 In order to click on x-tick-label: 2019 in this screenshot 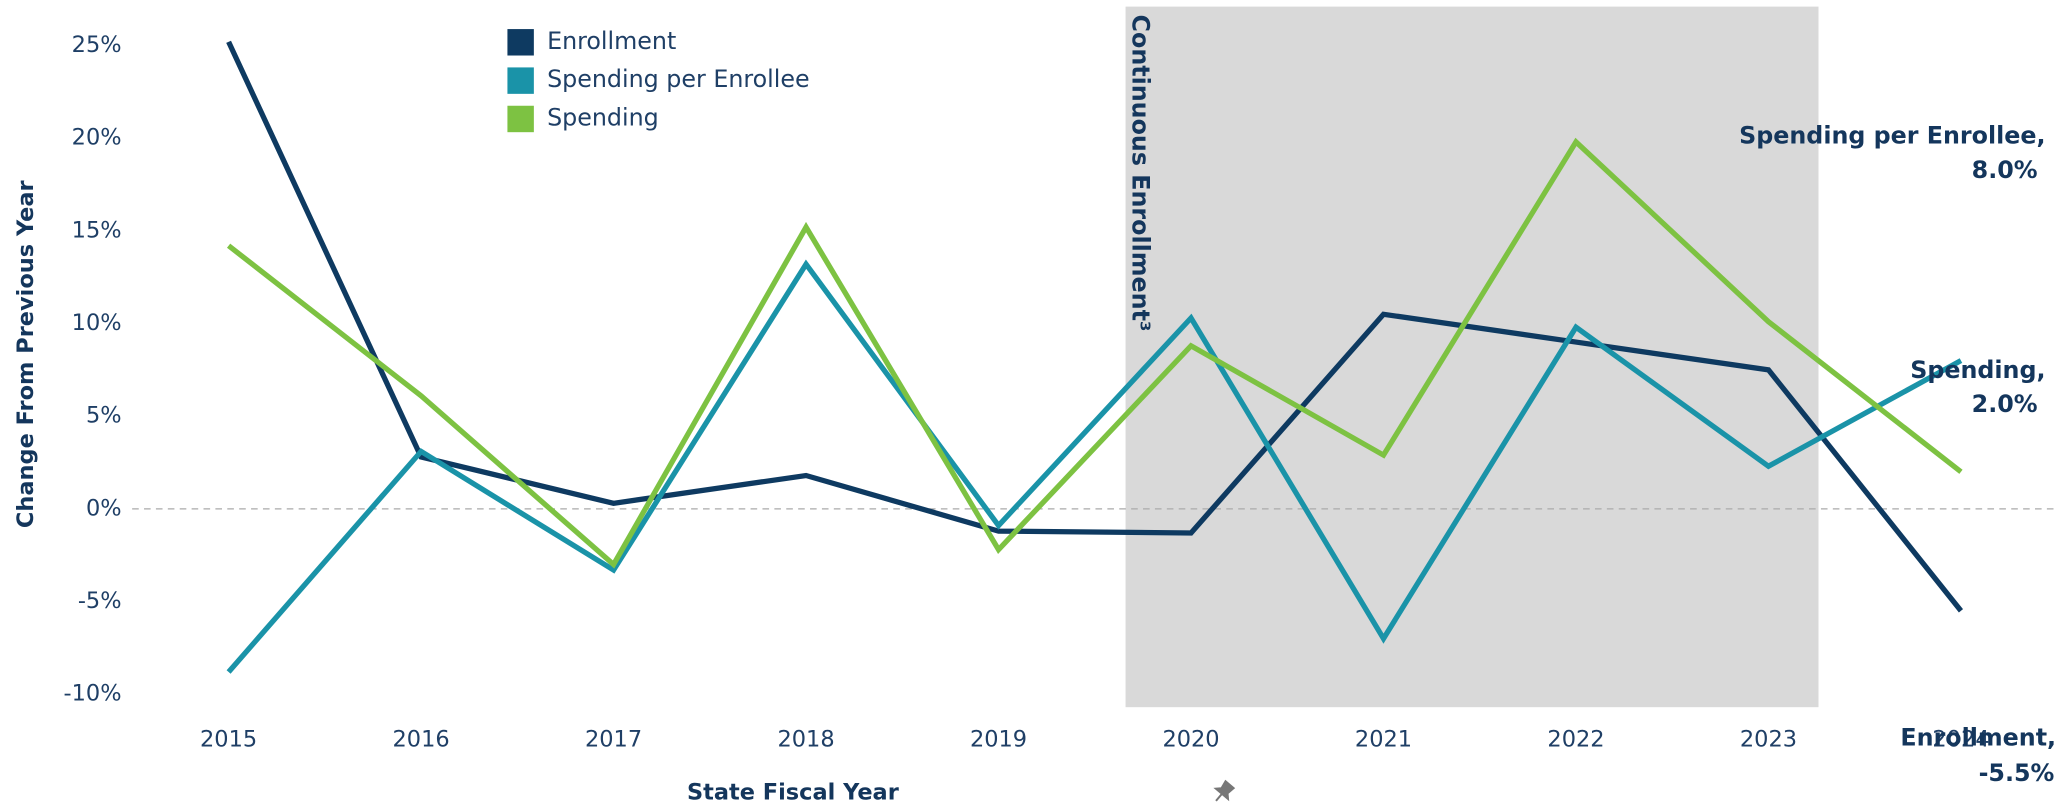, I will do `click(998, 740)`.